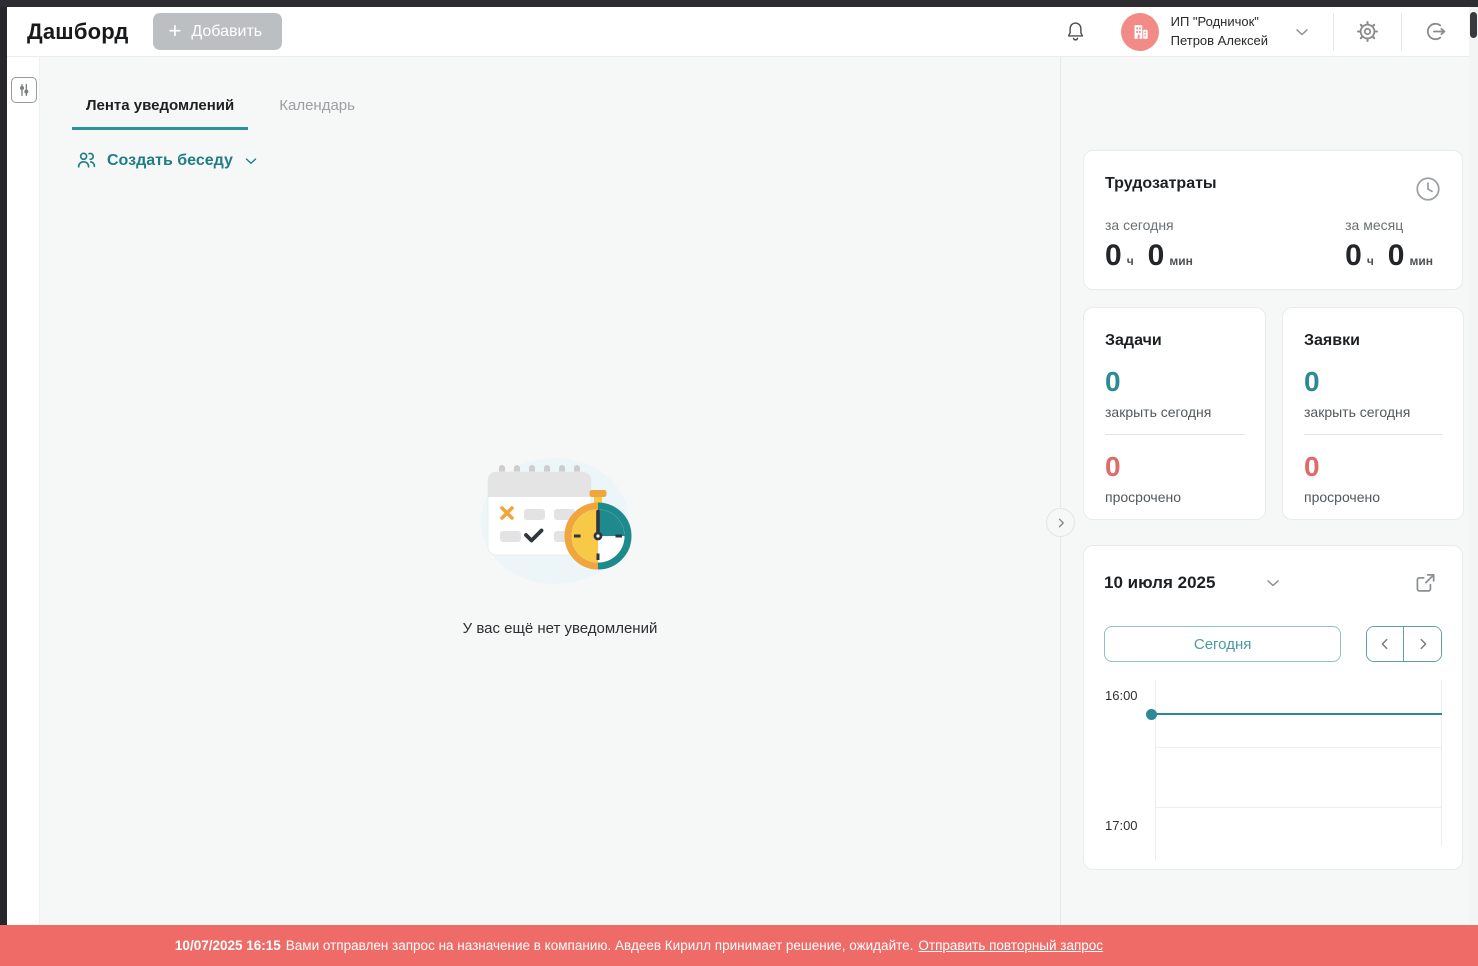 This screenshot has width=1478, height=966. Describe the element at coordinates (1158, 412) in the screenshot. I see `tasks-close-today-label: закрыть сегодня` at that location.